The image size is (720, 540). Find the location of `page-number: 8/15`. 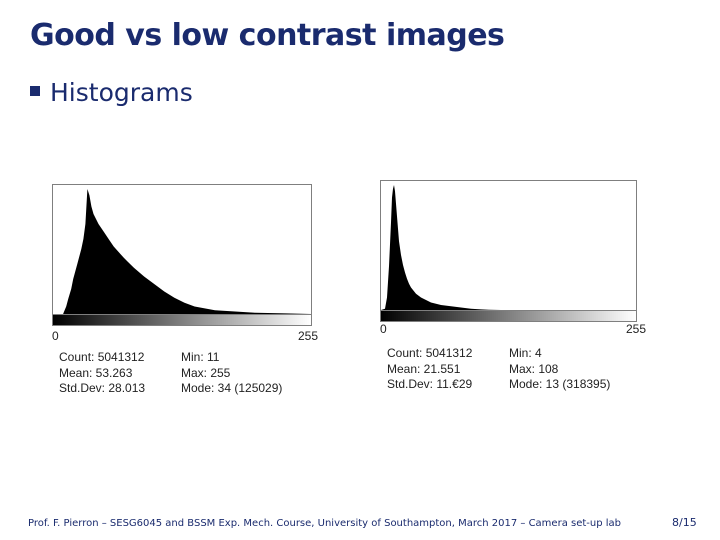

page-number: 8/15 is located at coordinates (684, 522).